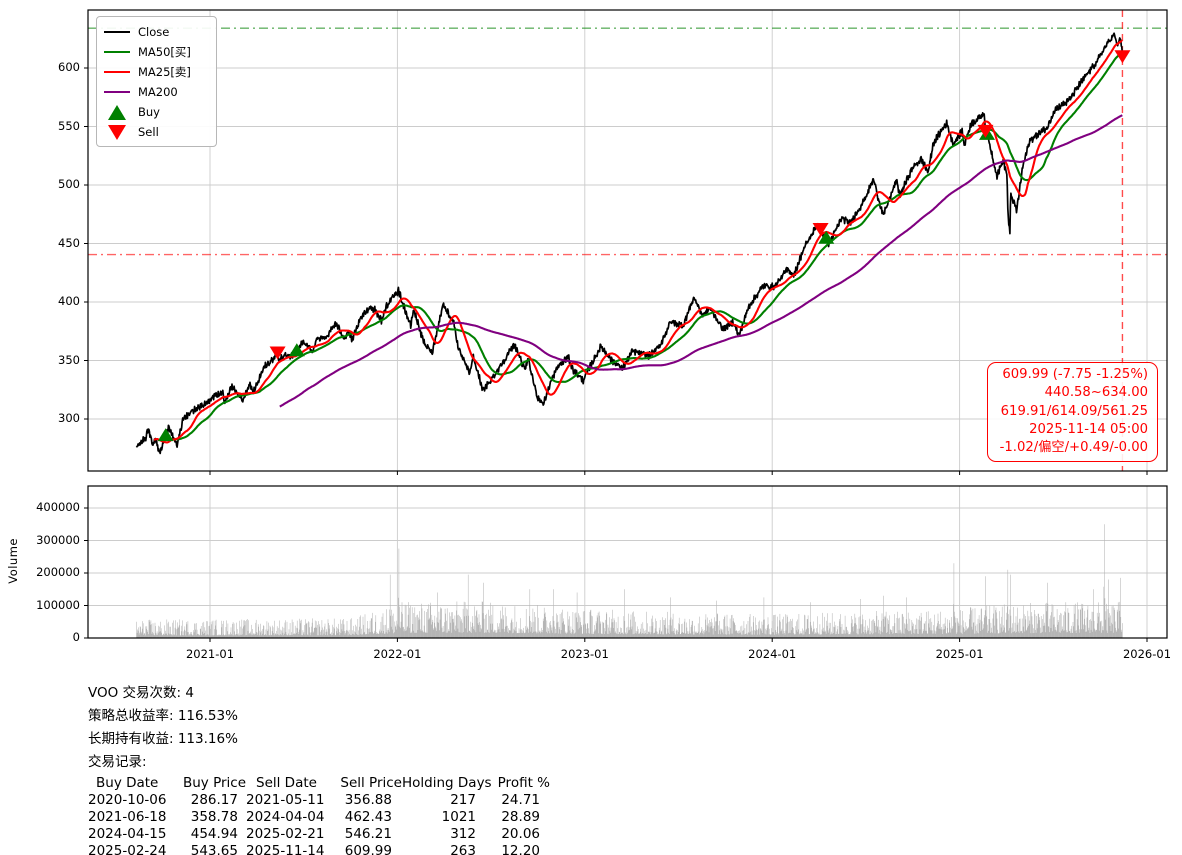 This screenshot has width=1182, height=855. I want to click on volume-tick-label: 300000, so click(58, 539).